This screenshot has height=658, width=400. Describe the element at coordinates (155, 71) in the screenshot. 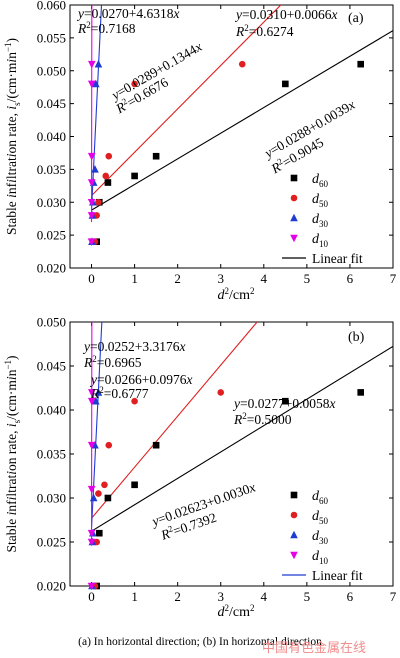

I see `fit-equation: y=0.0289+0.1344x` at that location.